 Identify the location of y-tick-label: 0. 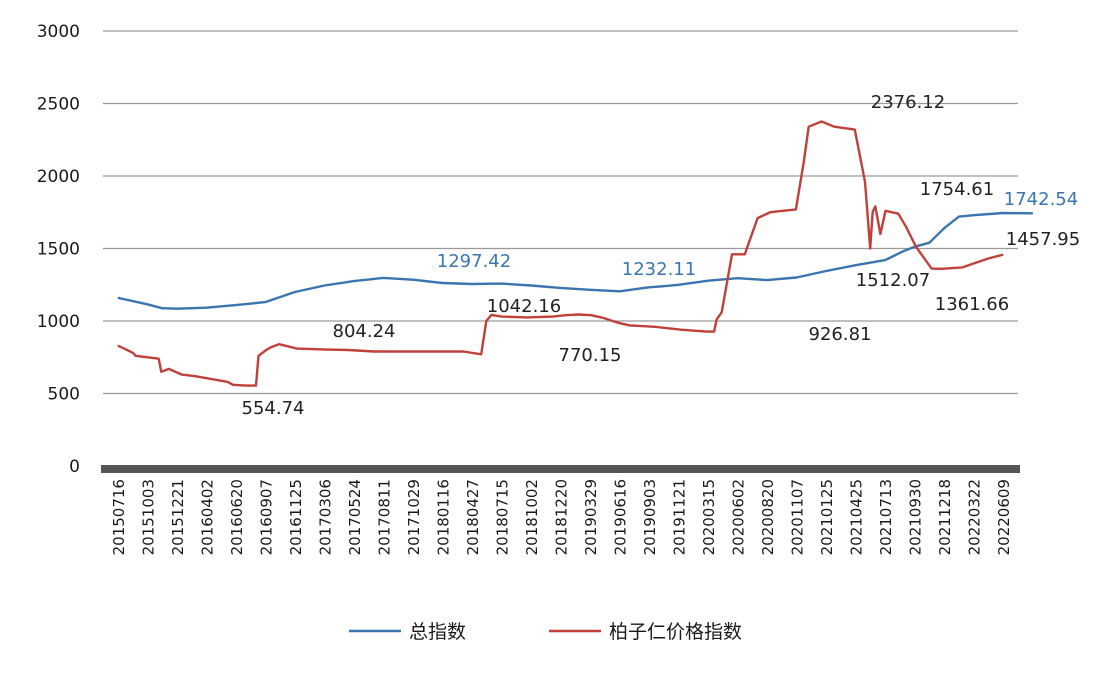
(74, 467).